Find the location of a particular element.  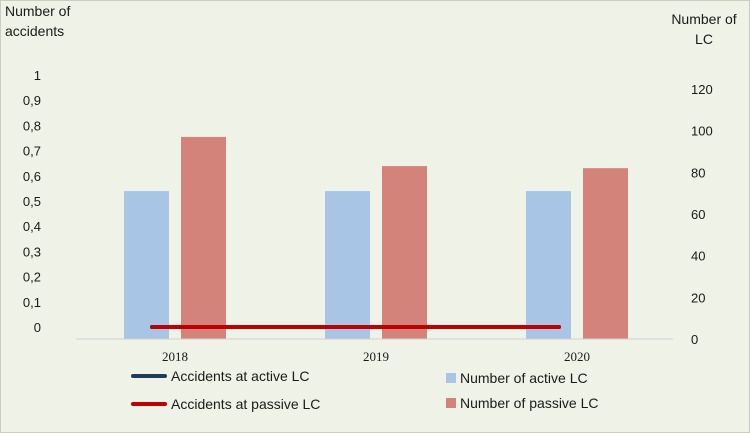

right-tick-label: 0 is located at coordinates (694, 339).